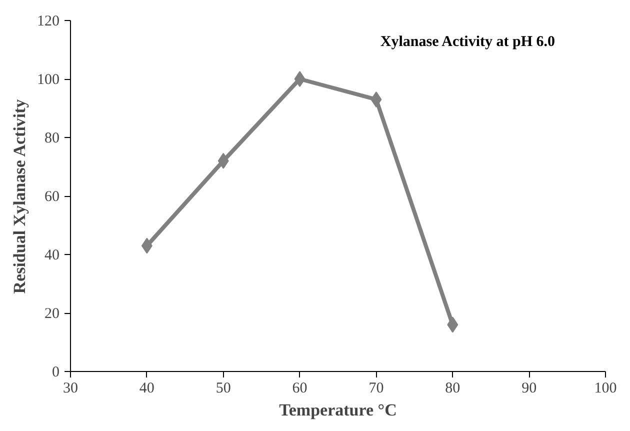 This screenshot has width=630, height=431. Describe the element at coordinates (70, 388) in the screenshot. I see `x-tick-label: 30` at that location.